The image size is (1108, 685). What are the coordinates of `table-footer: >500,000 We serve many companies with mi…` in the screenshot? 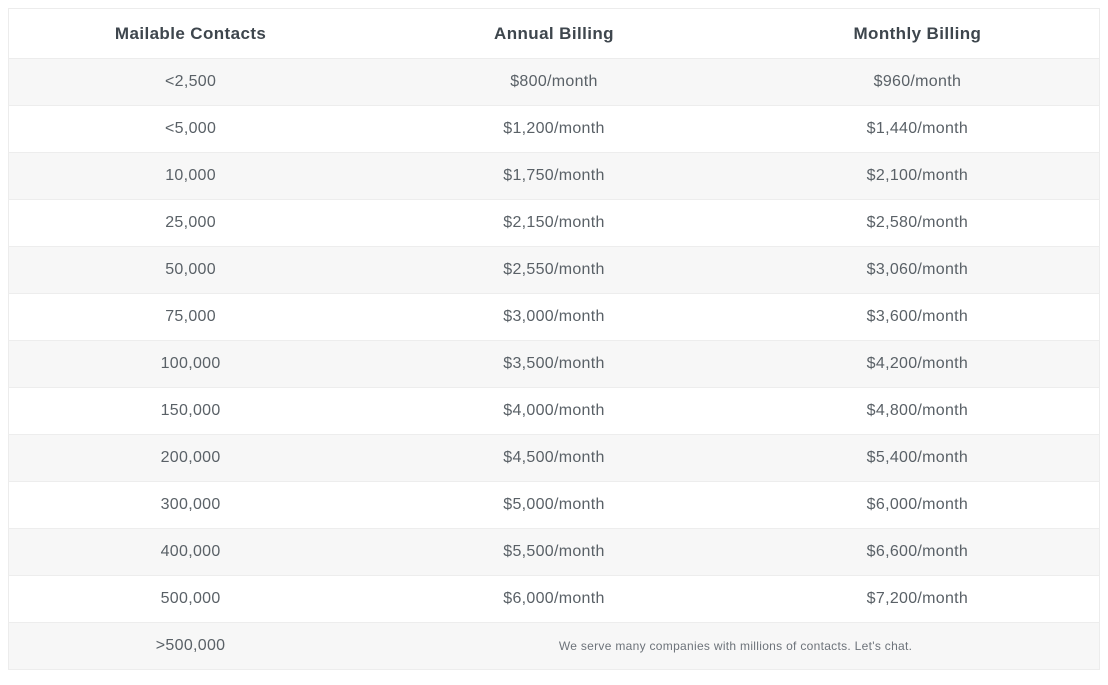 It's located at (554, 646).